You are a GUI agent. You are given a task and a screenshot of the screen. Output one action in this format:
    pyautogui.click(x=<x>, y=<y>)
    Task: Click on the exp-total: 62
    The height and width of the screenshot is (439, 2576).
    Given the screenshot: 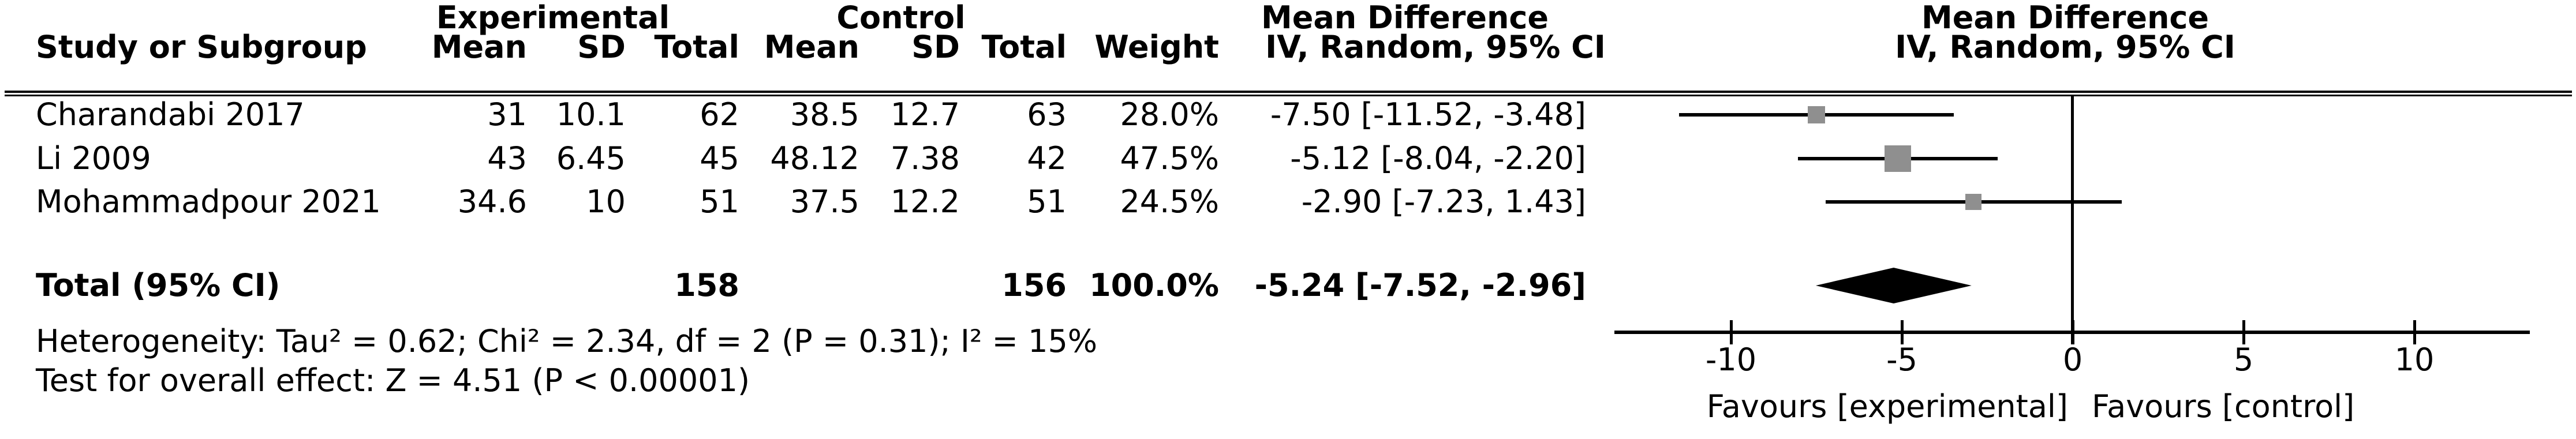 What is the action you would take?
    pyautogui.click(x=719, y=114)
    